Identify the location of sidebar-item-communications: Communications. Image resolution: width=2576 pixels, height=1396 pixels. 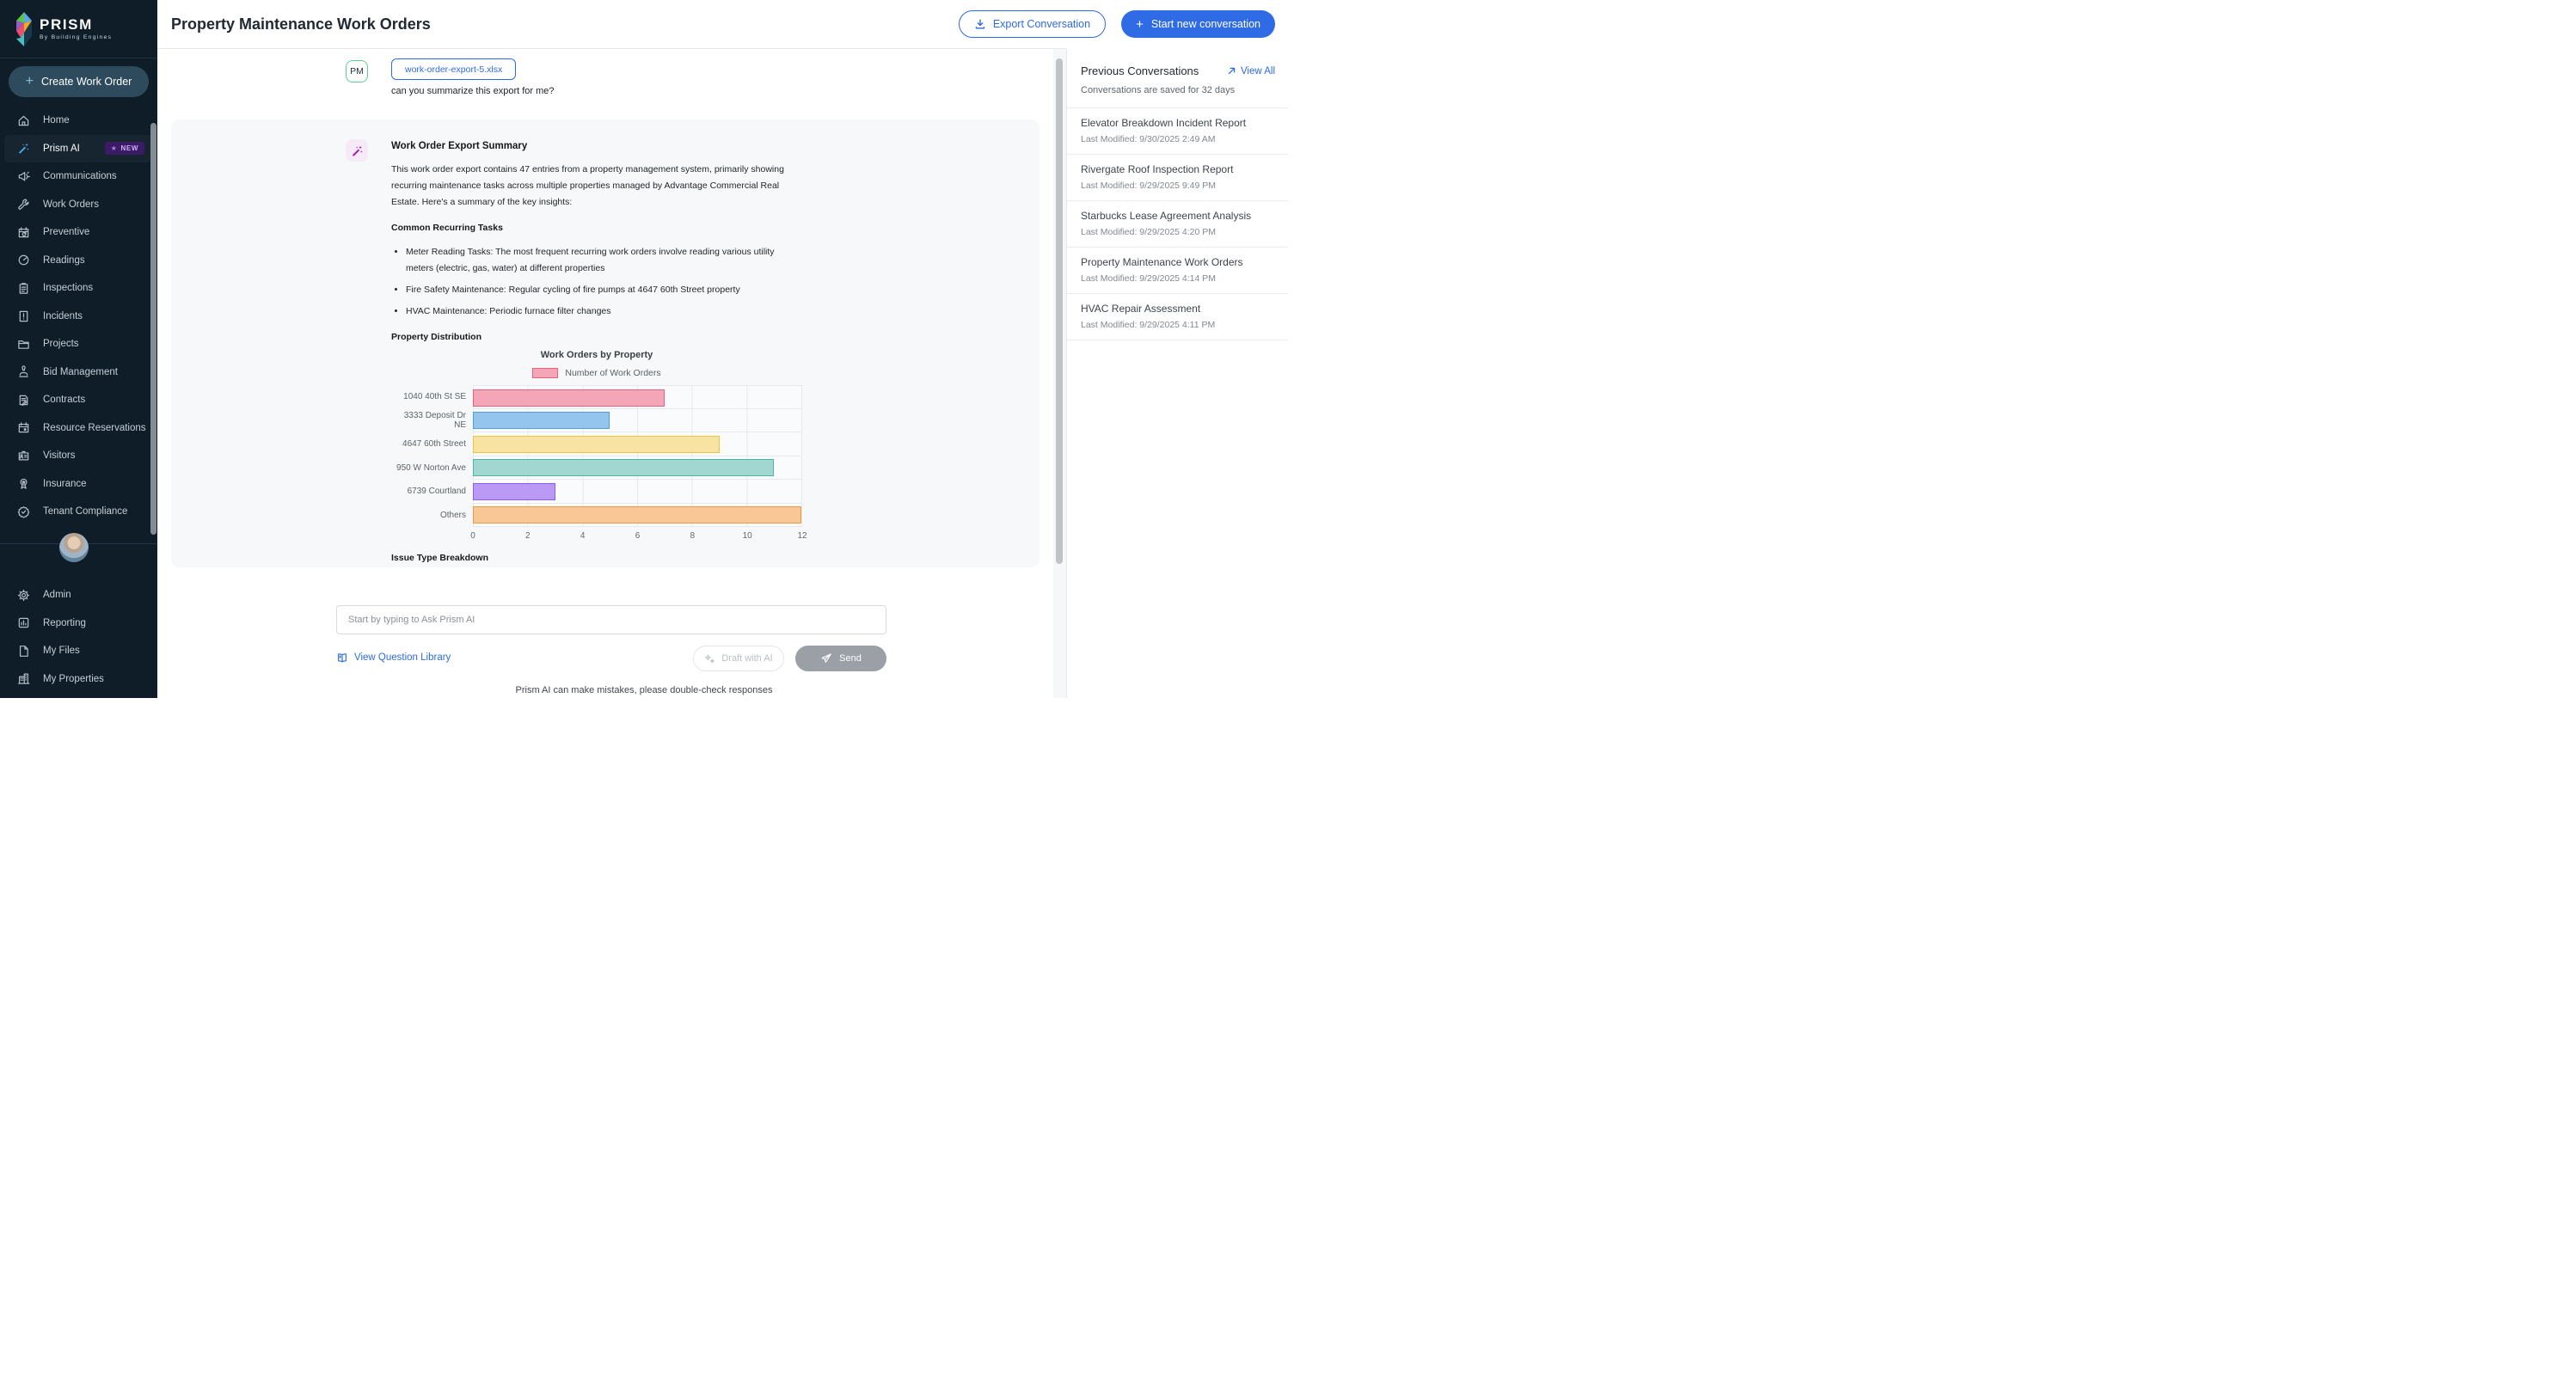
(78, 176).